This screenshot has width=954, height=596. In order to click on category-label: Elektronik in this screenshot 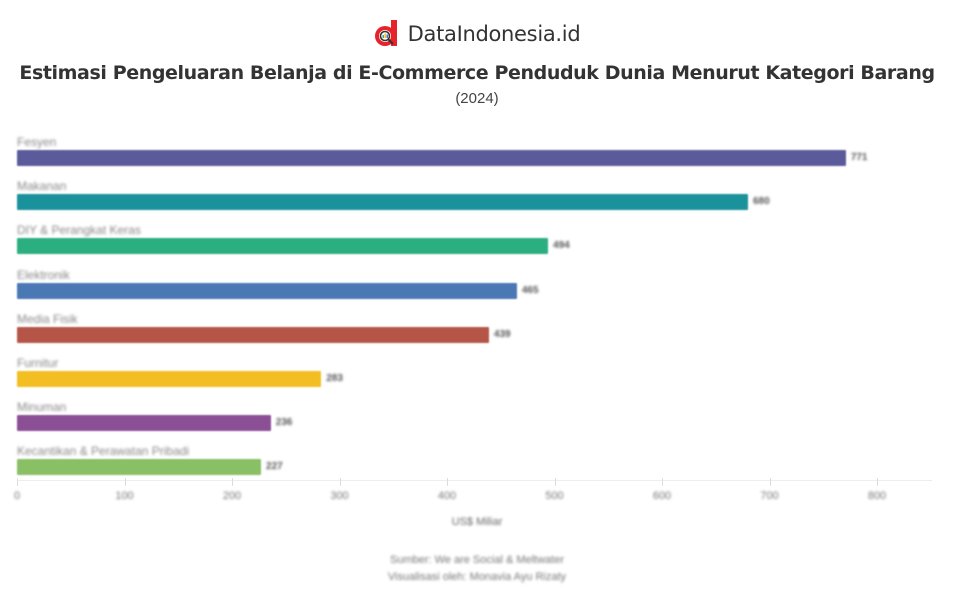, I will do `click(43, 274)`.